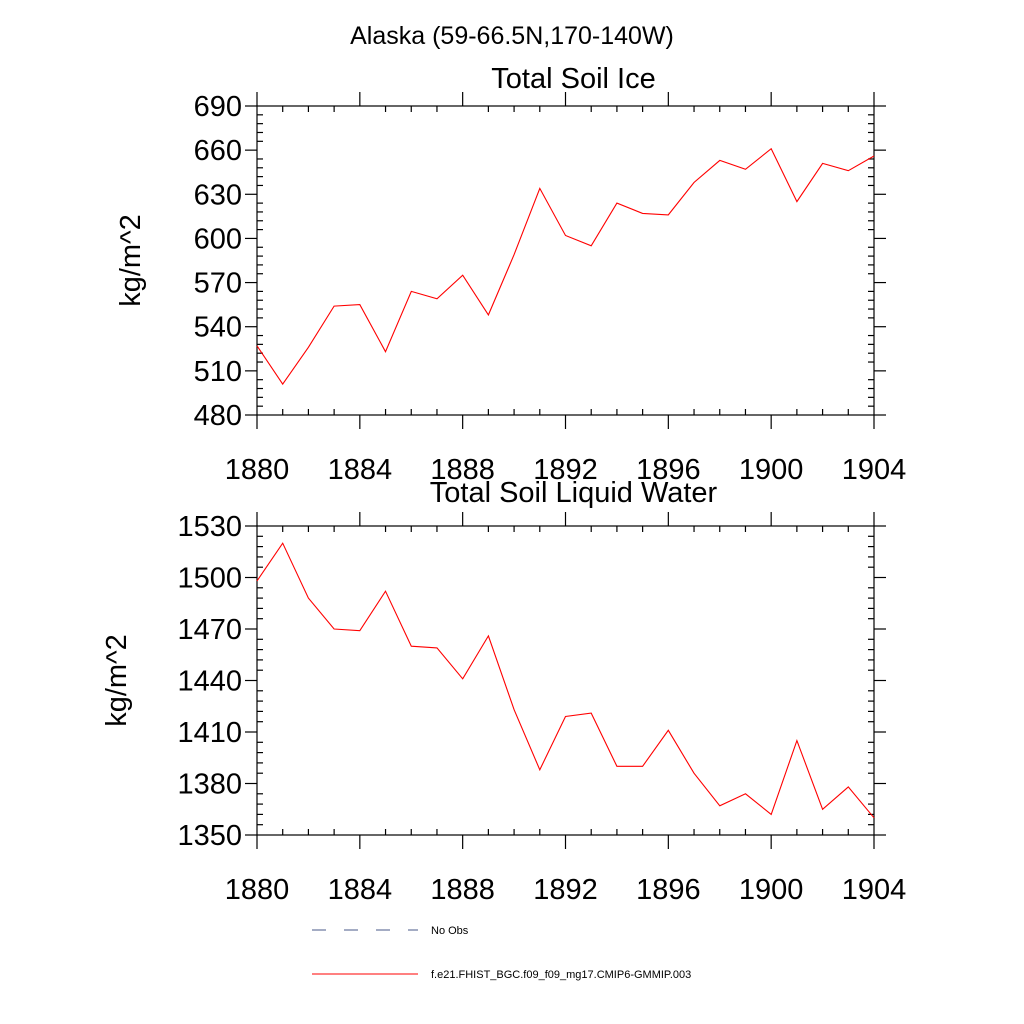 Image resolution: width=1024 pixels, height=1024 pixels. Describe the element at coordinates (218, 195) in the screenshot. I see `y-tick-label: 630` at that location.